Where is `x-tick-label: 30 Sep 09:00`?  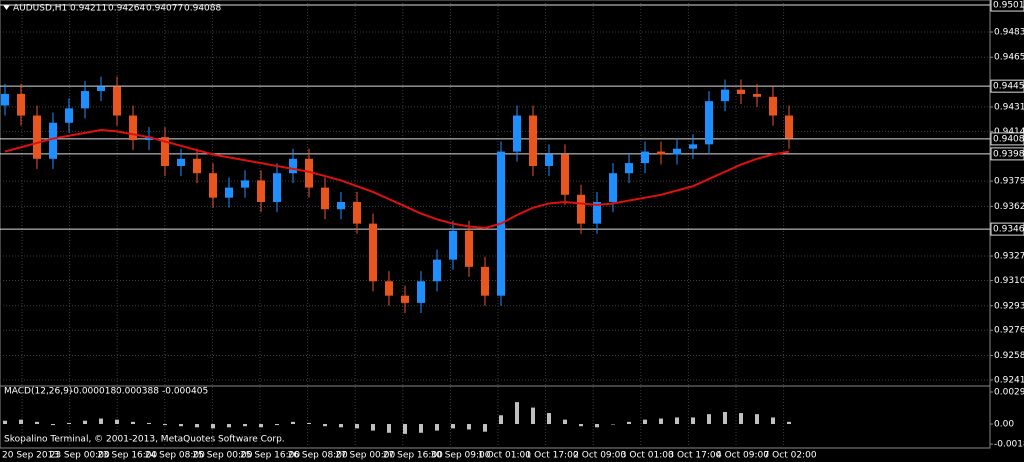 x-tick-label: 30 Sep 09:00 is located at coordinates (460, 456).